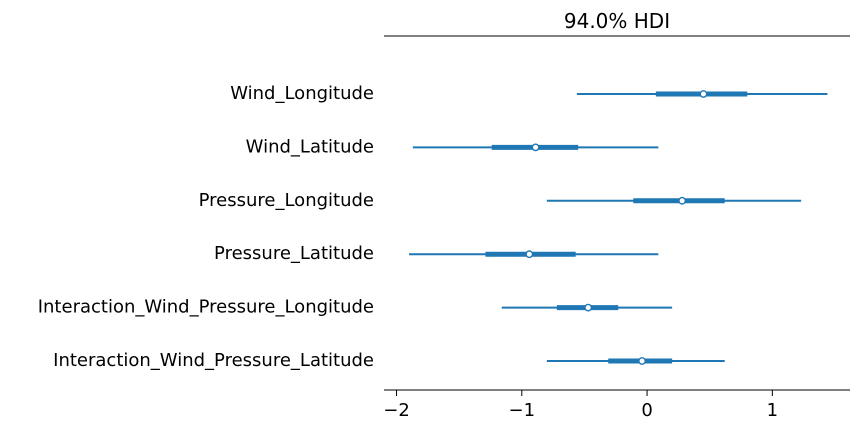  What do you see at coordinates (772, 410) in the screenshot?
I see `x-tick-label: 1` at bounding box center [772, 410].